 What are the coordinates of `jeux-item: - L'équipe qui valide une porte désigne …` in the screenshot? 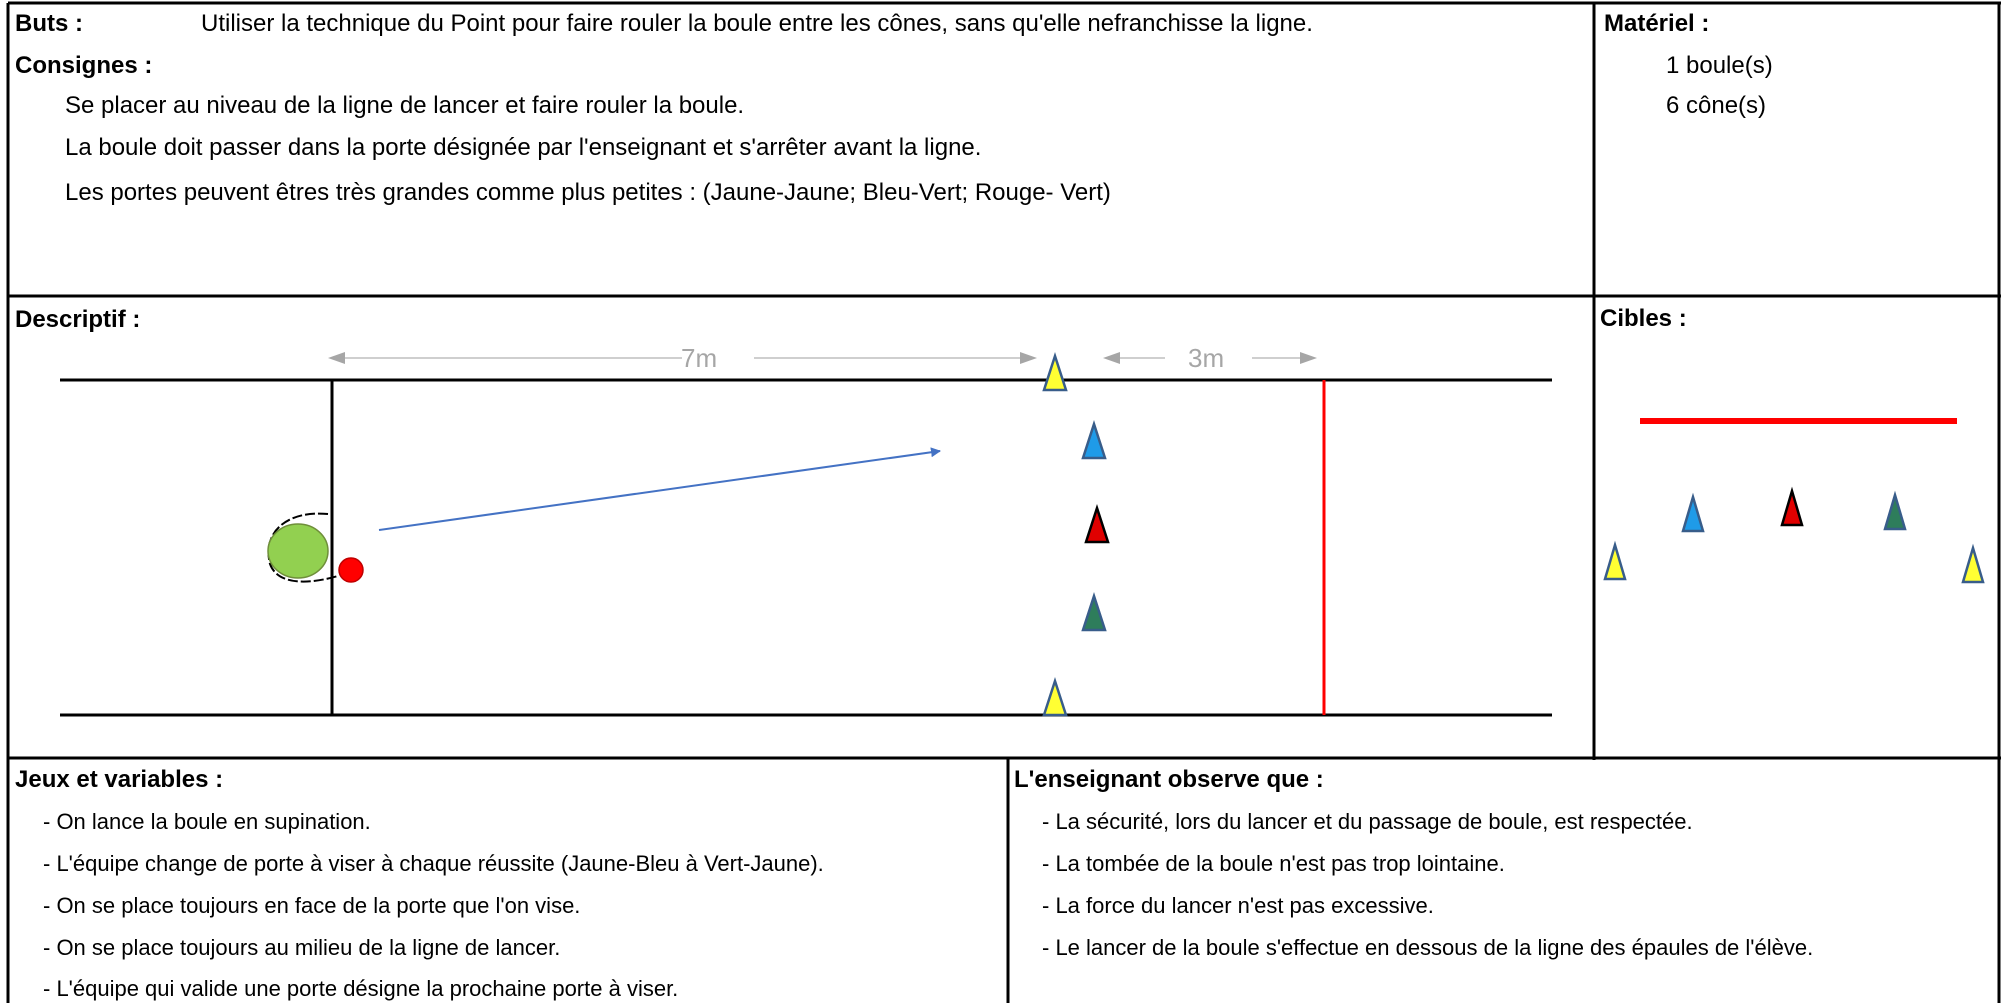 It's located at (361, 988).